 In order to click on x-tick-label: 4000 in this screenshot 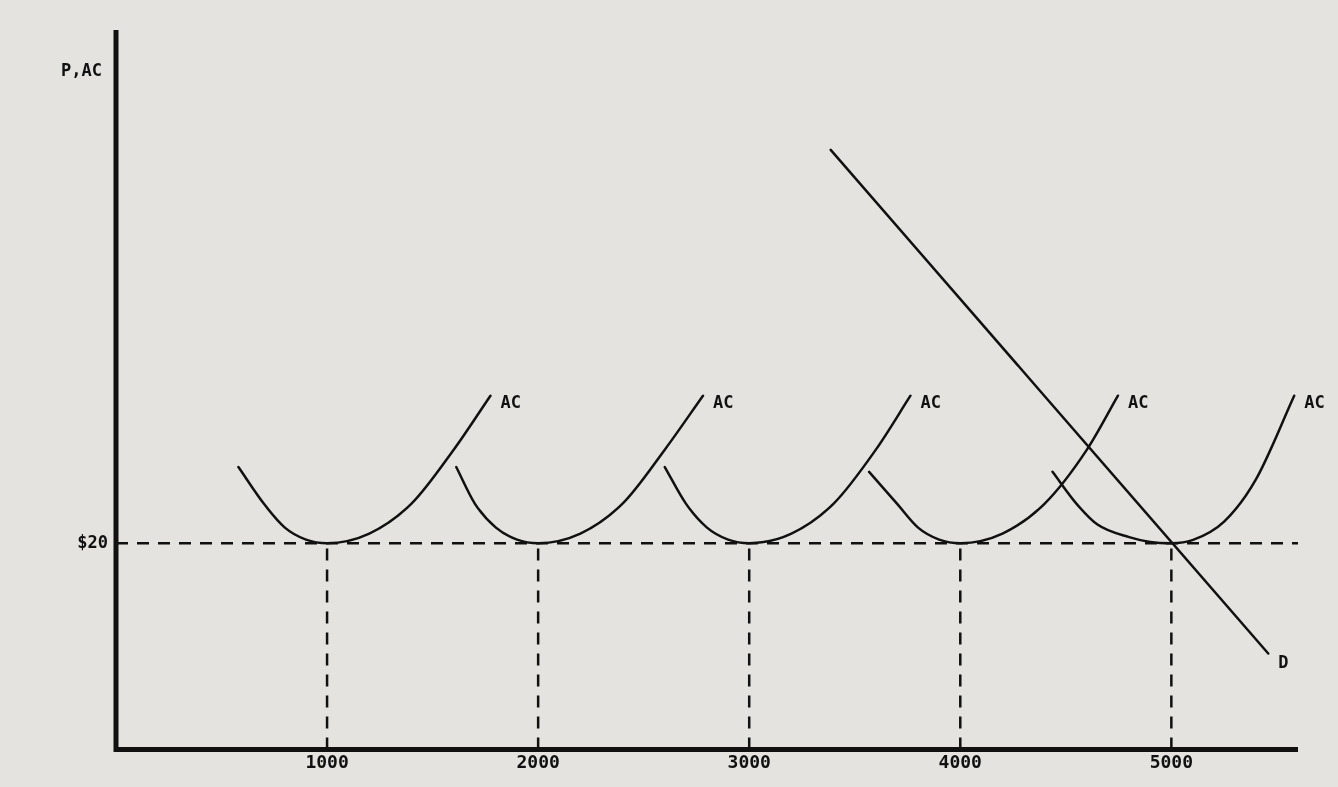, I will do `click(960, 761)`.